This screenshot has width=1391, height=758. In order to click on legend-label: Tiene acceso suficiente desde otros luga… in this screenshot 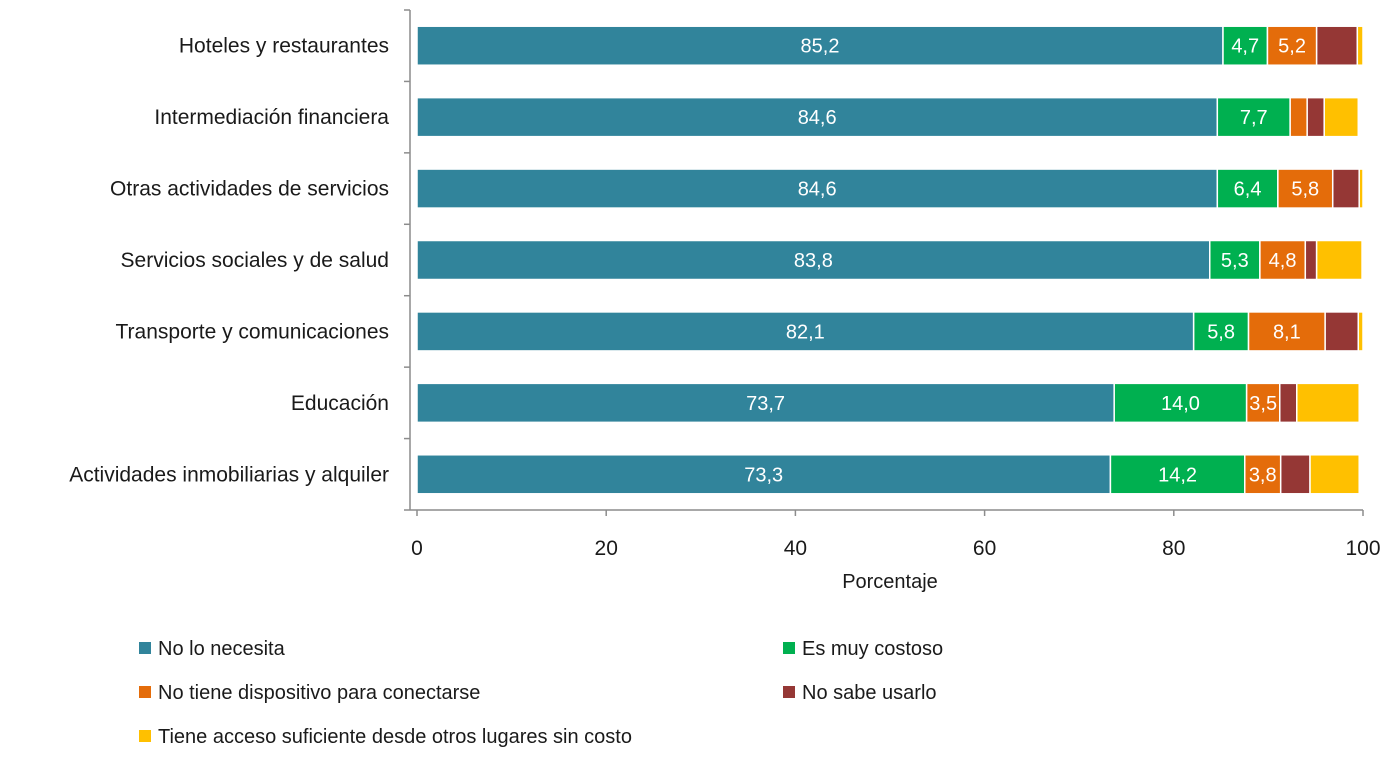, I will do `click(395, 737)`.